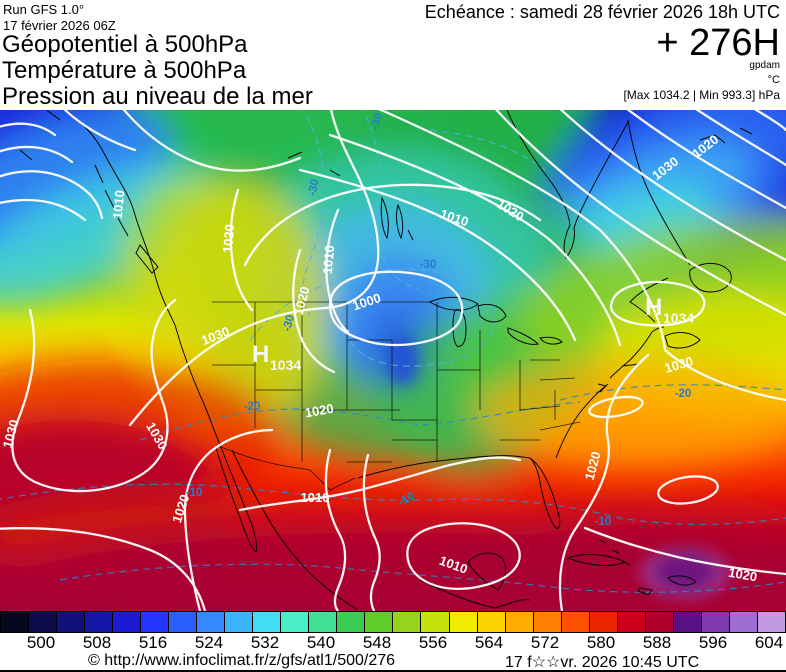 This screenshot has width=786, height=672. Describe the element at coordinates (713, 642) in the screenshot. I see `color-scale-tick: 596` at that location.